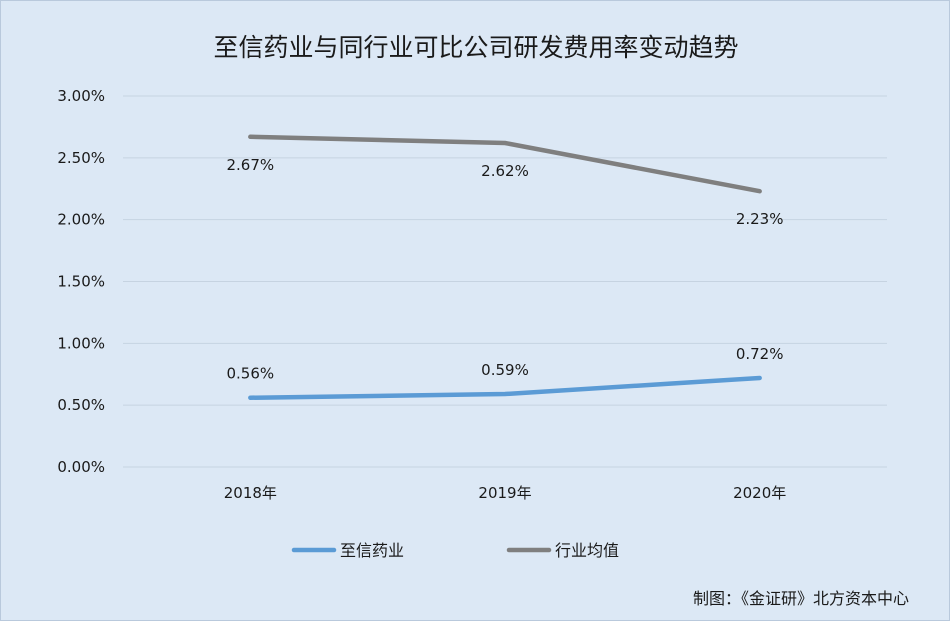 The width and height of the screenshot is (950, 621). Describe the element at coordinates (455, 550) in the screenshot. I see `legend: 至信药业 行业均值` at that location.